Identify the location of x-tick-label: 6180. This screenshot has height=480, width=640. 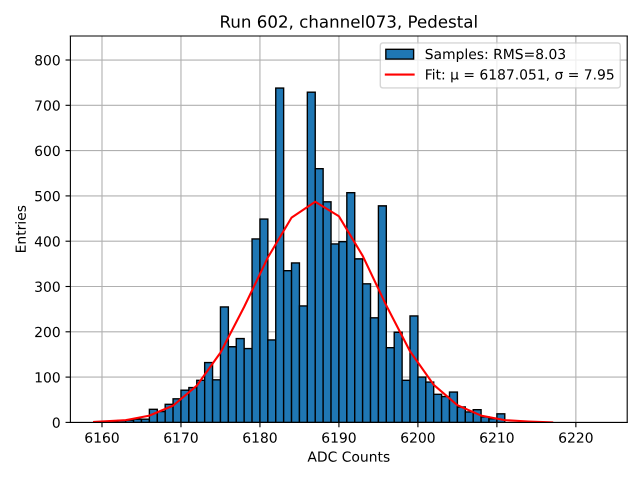
(260, 437).